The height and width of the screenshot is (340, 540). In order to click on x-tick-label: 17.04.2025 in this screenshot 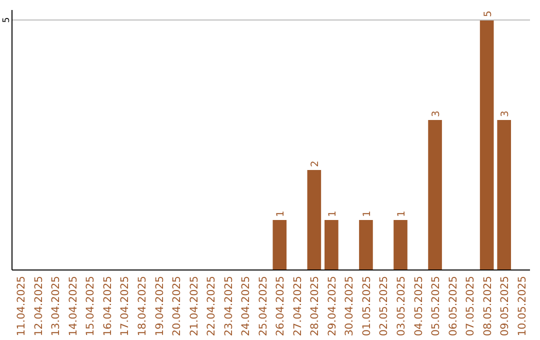, I will do `click(125, 306)`.